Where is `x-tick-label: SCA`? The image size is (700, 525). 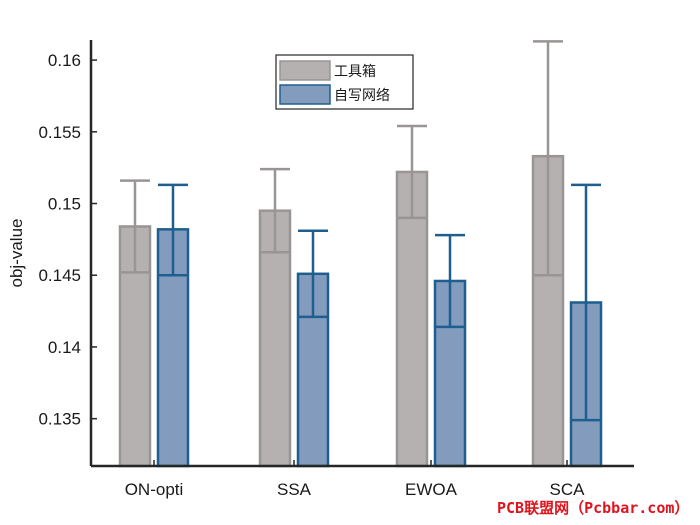
x-tick-label: SCA is located at coordinates (568, 489).